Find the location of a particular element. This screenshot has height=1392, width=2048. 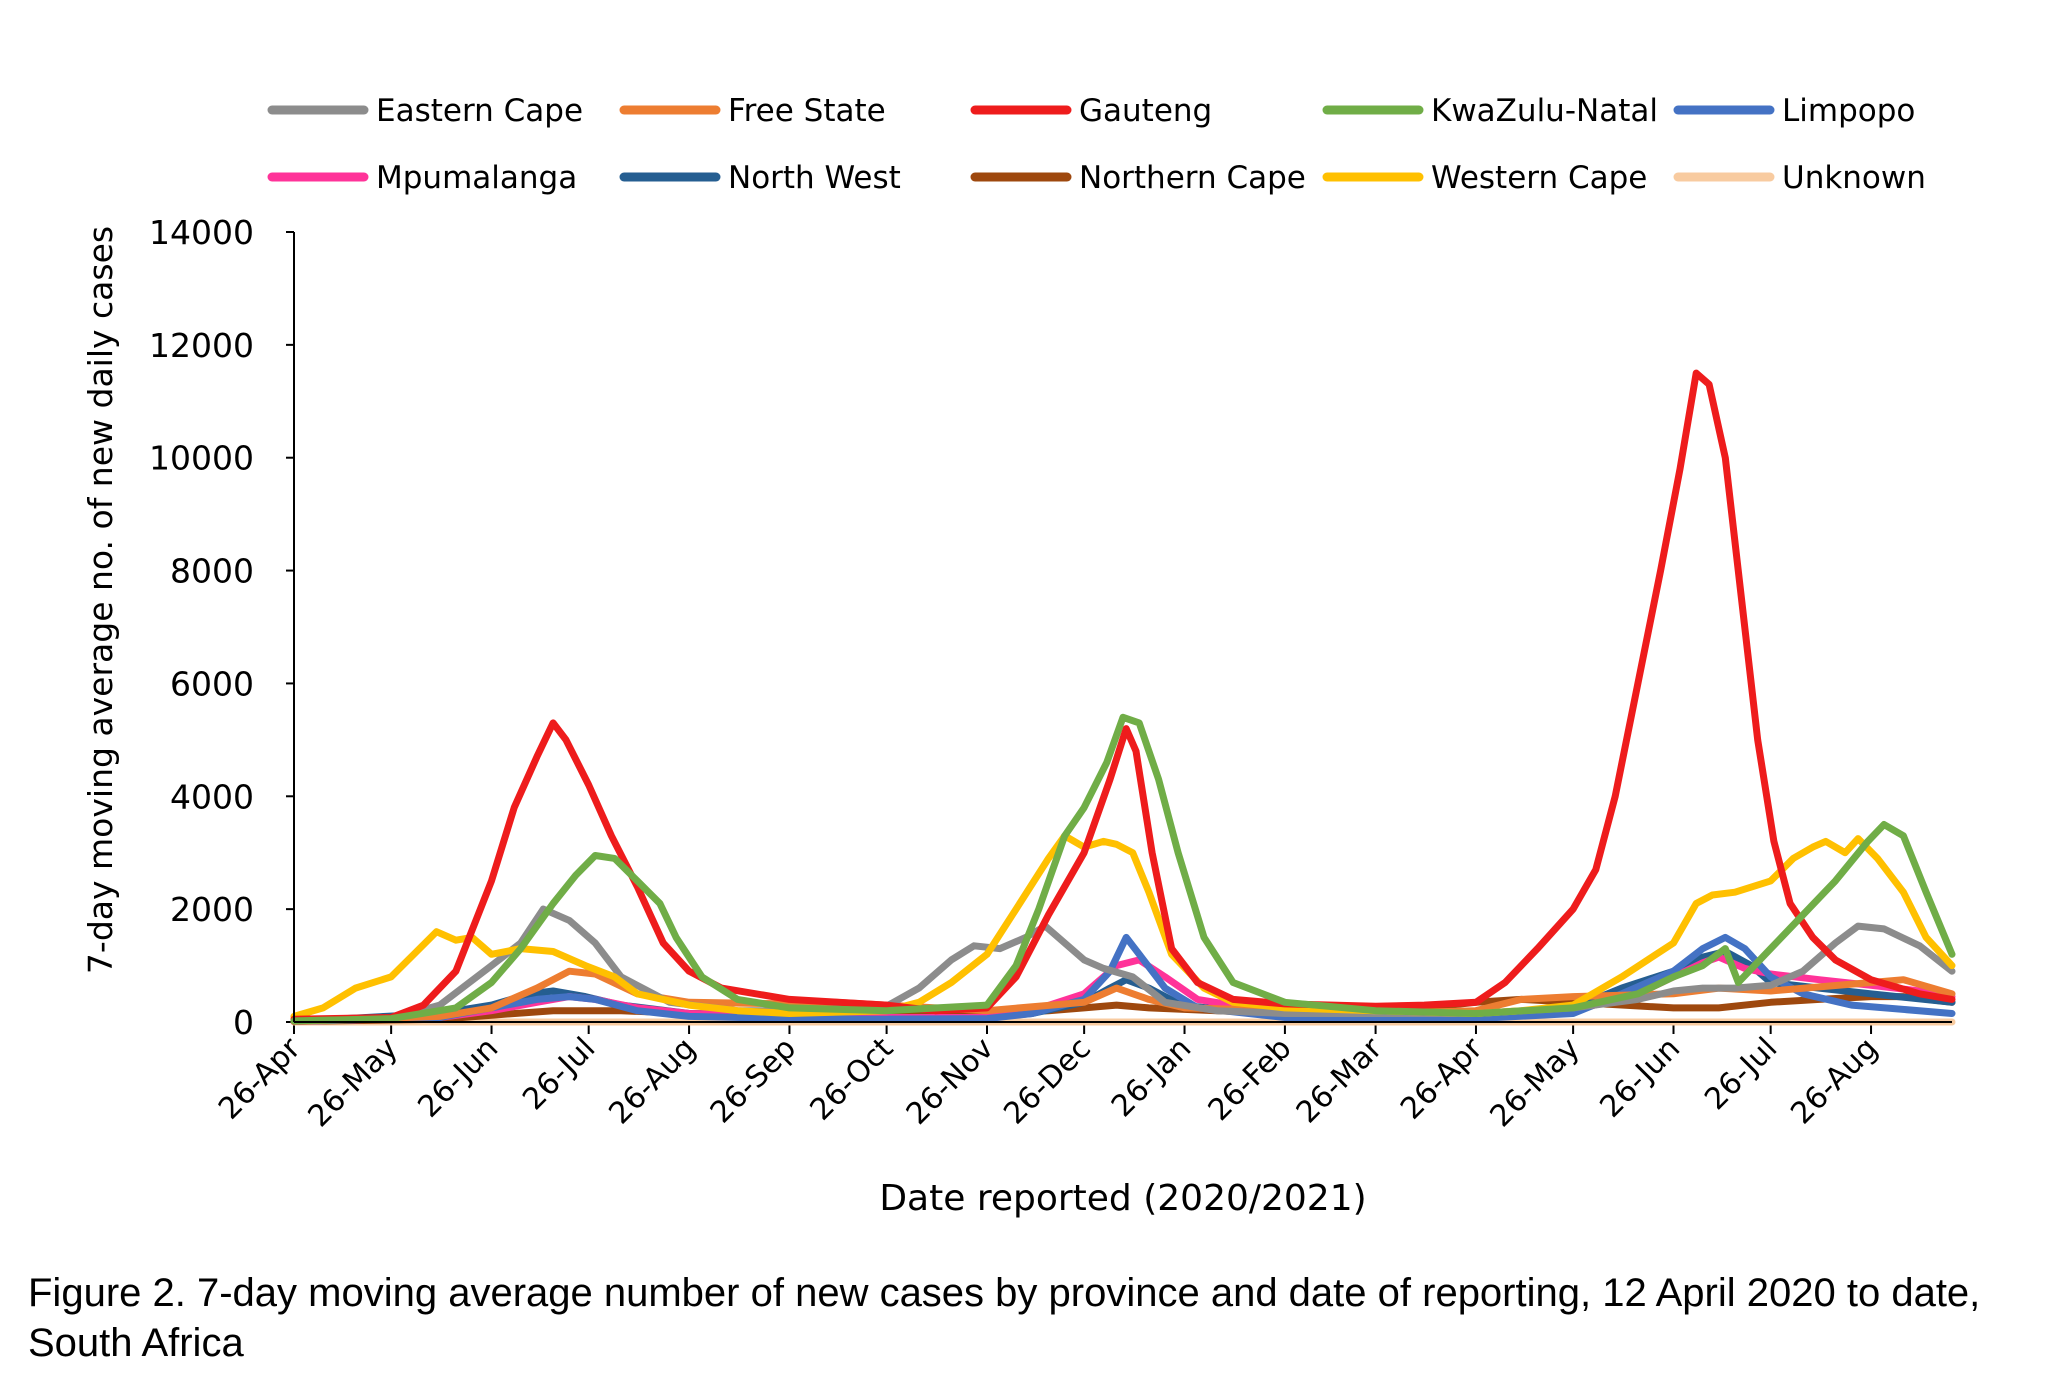

legend-label: Unknown is located at coordinates (1854, 178).